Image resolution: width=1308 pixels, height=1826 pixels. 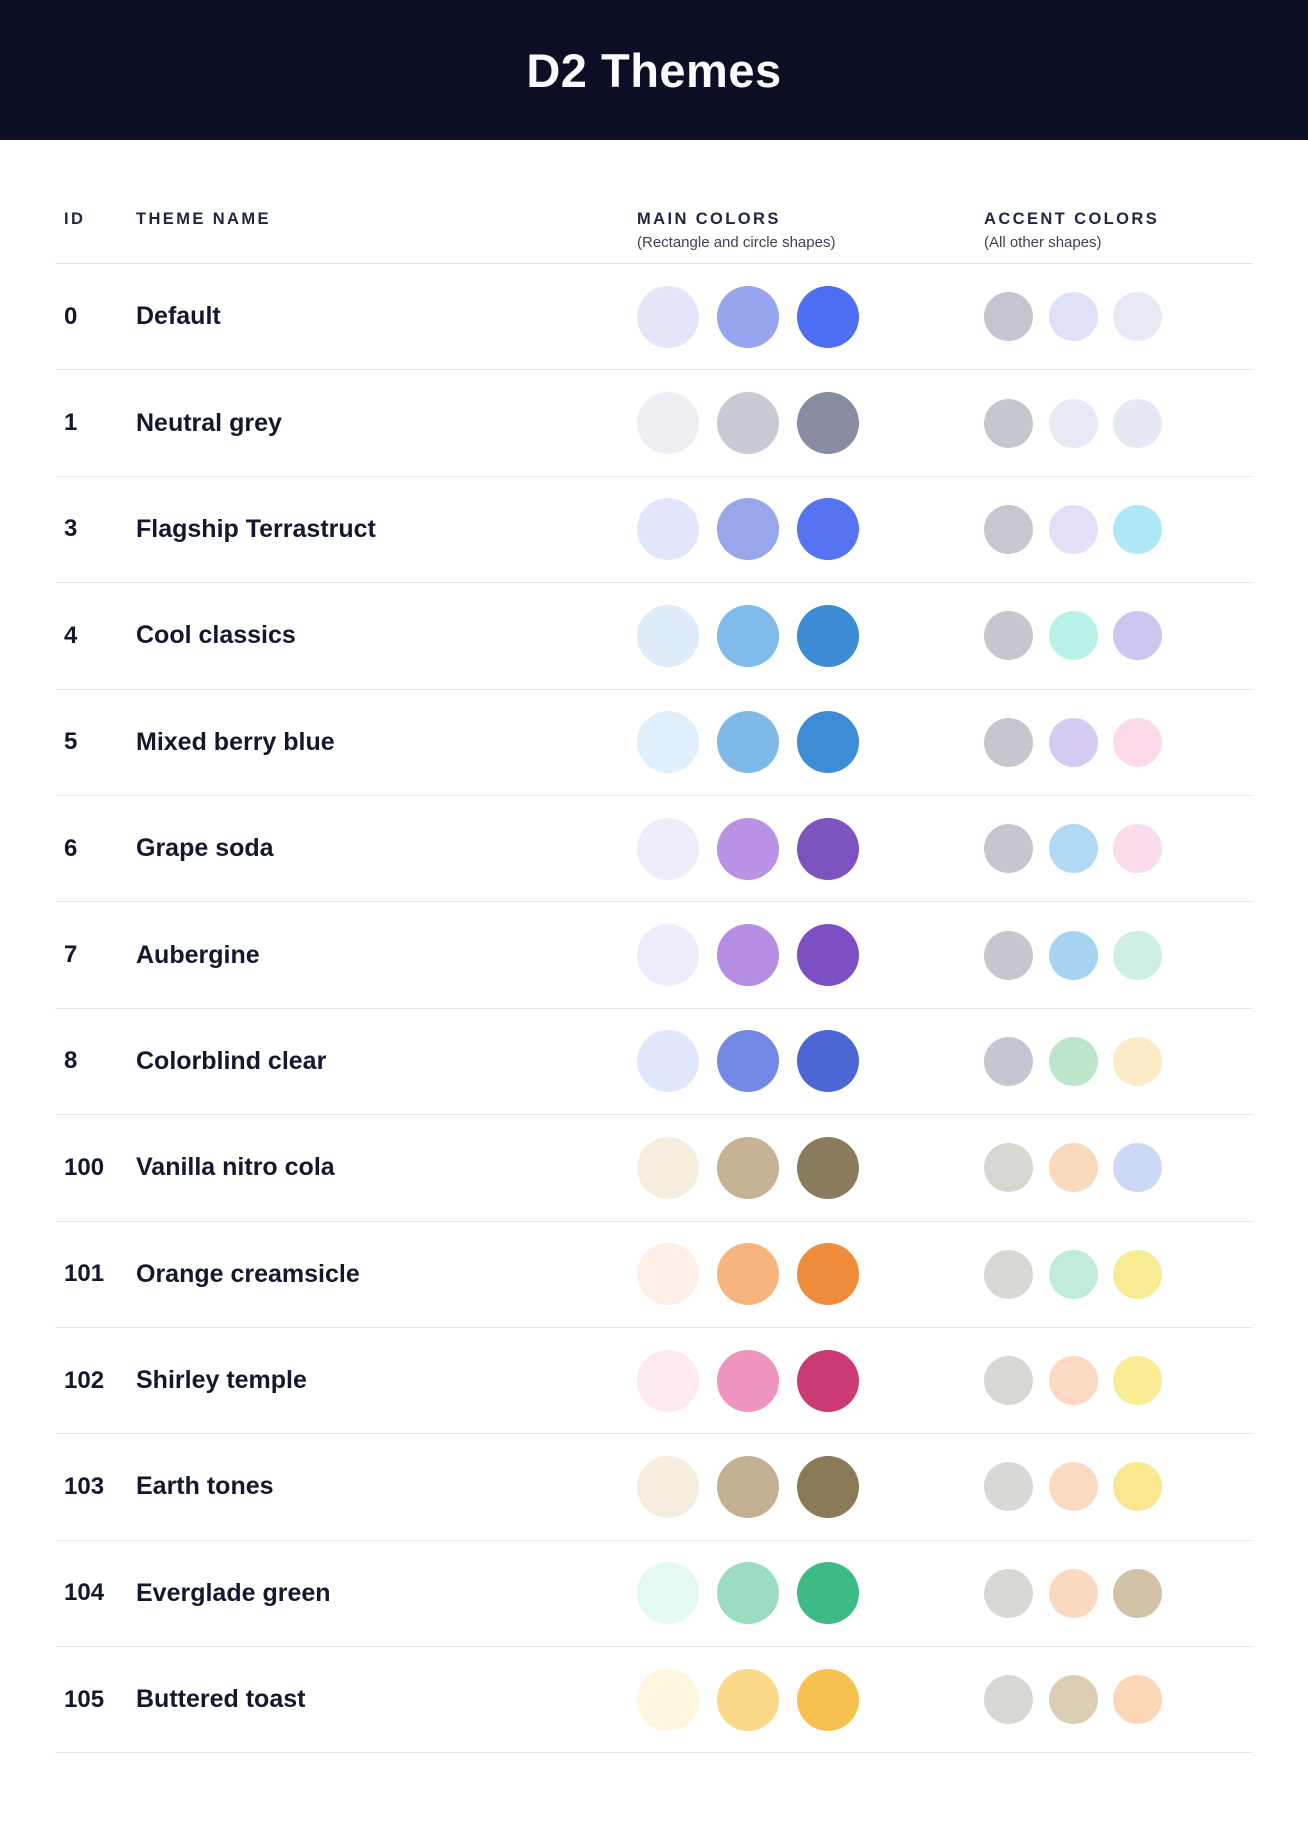 I want to click on theme-name: Colorblind clear, so click(x=231, y=1060).